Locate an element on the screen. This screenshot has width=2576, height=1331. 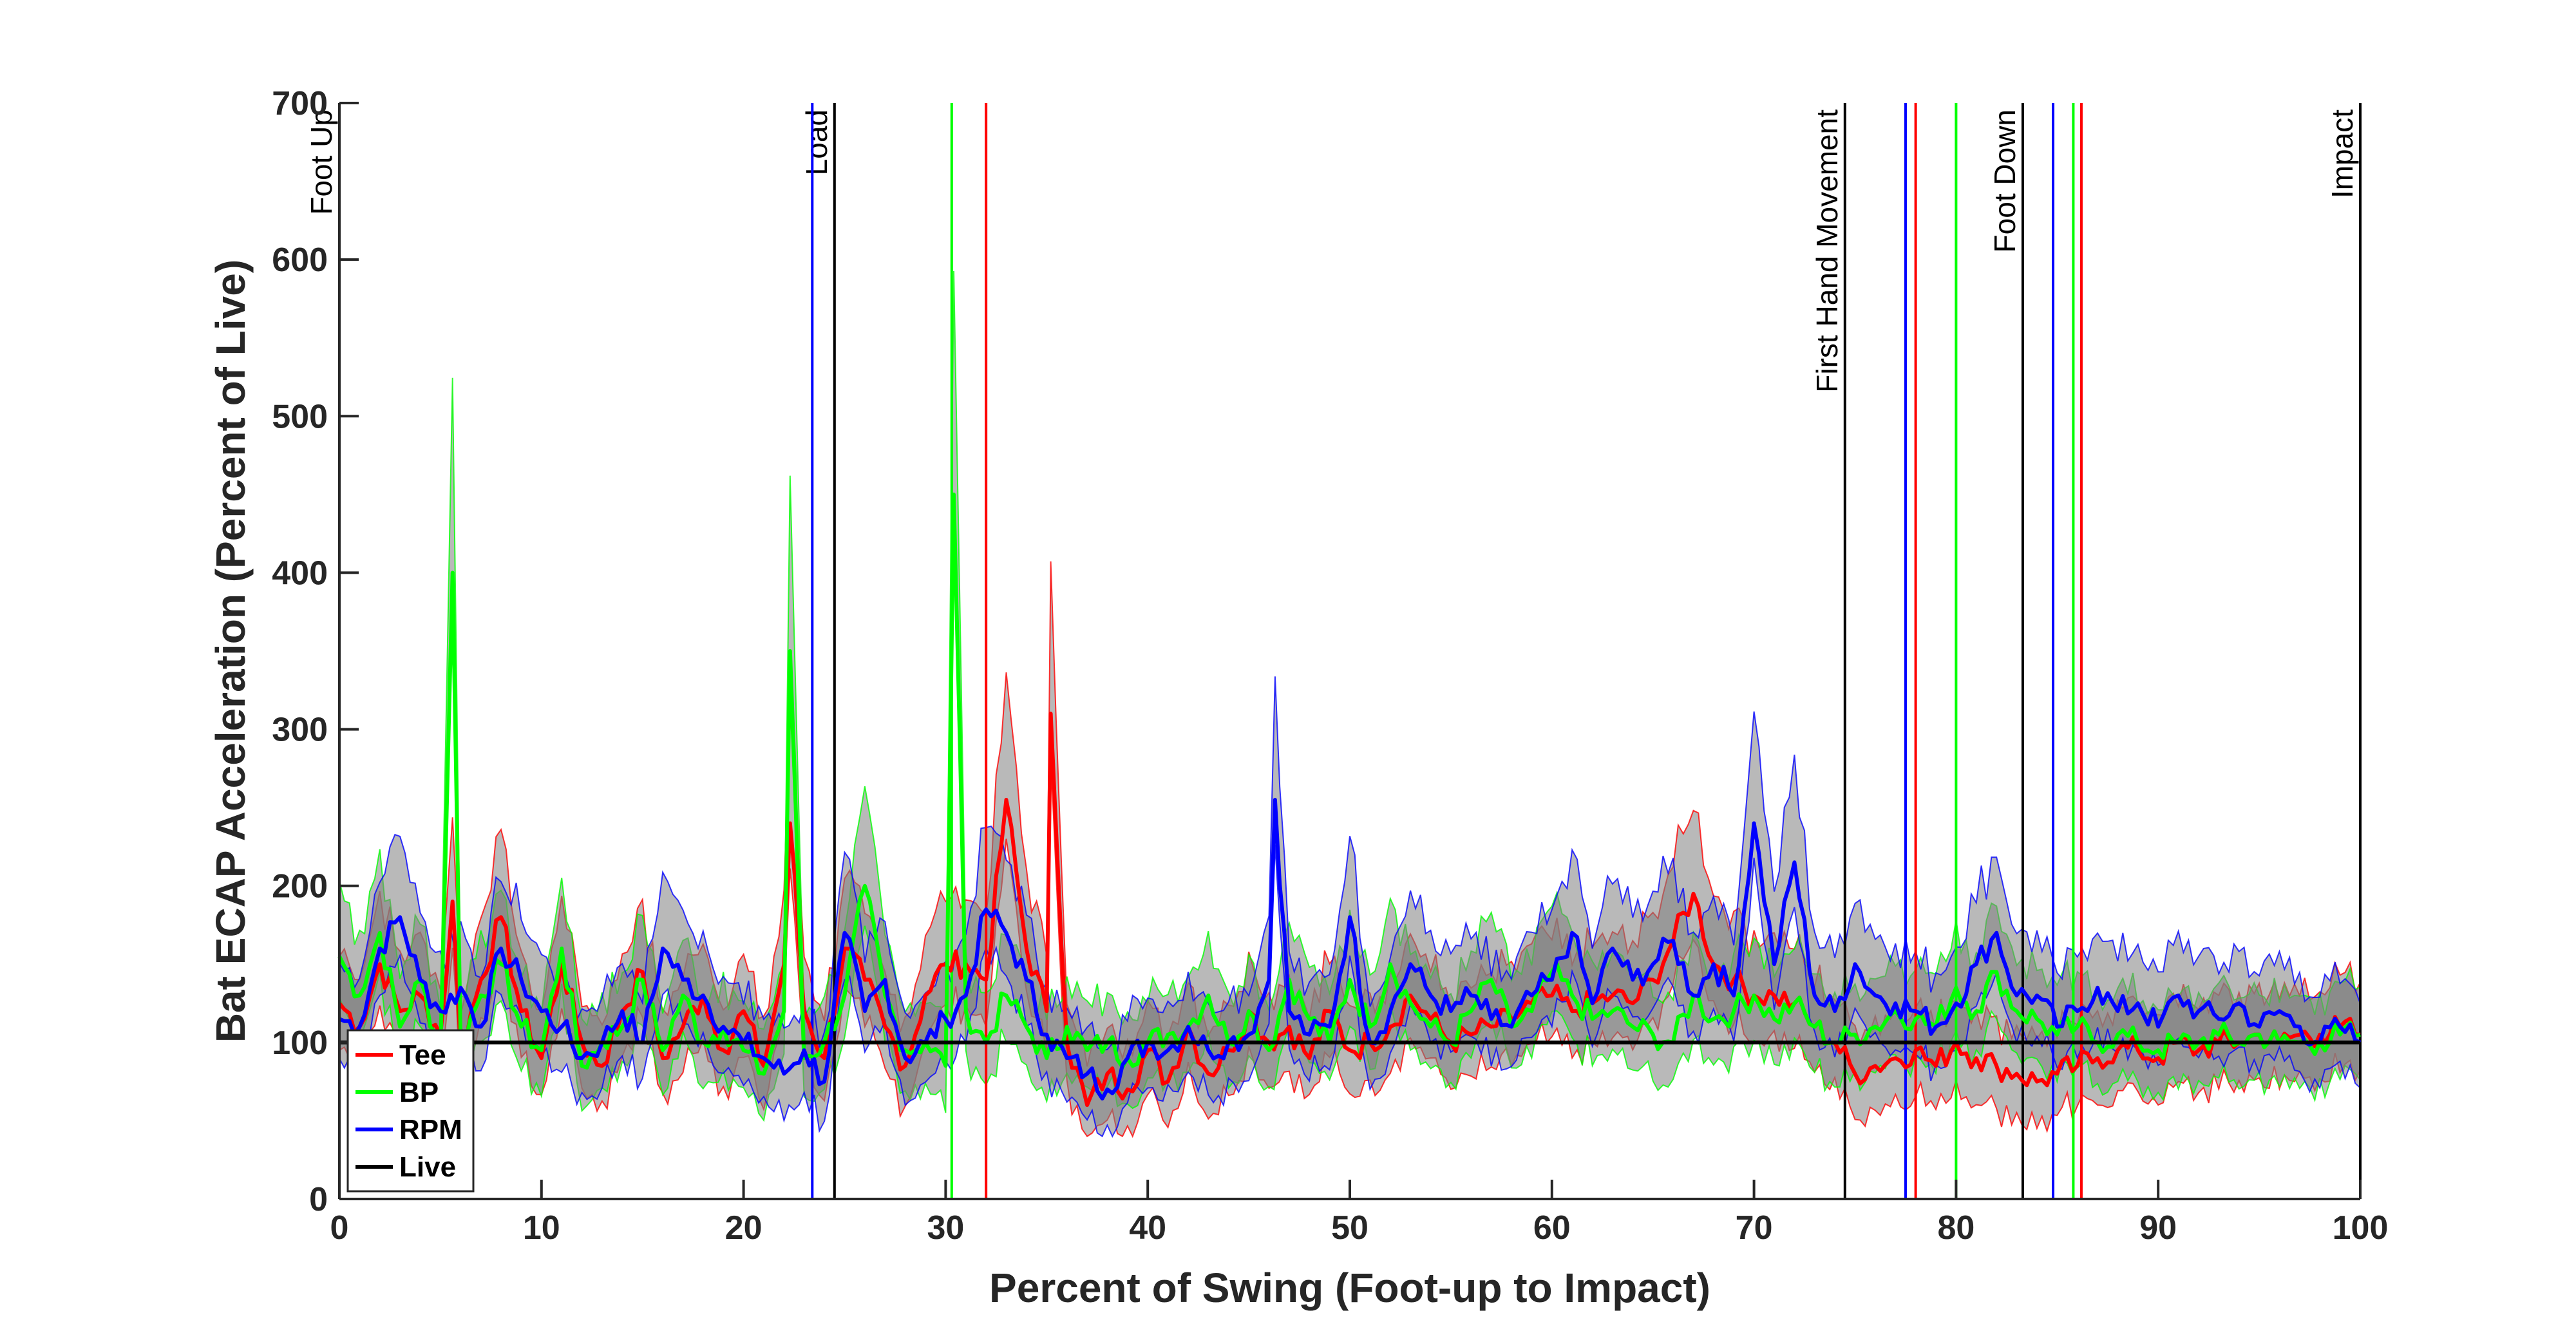
legend-box is located at coordinates (411, 1111).